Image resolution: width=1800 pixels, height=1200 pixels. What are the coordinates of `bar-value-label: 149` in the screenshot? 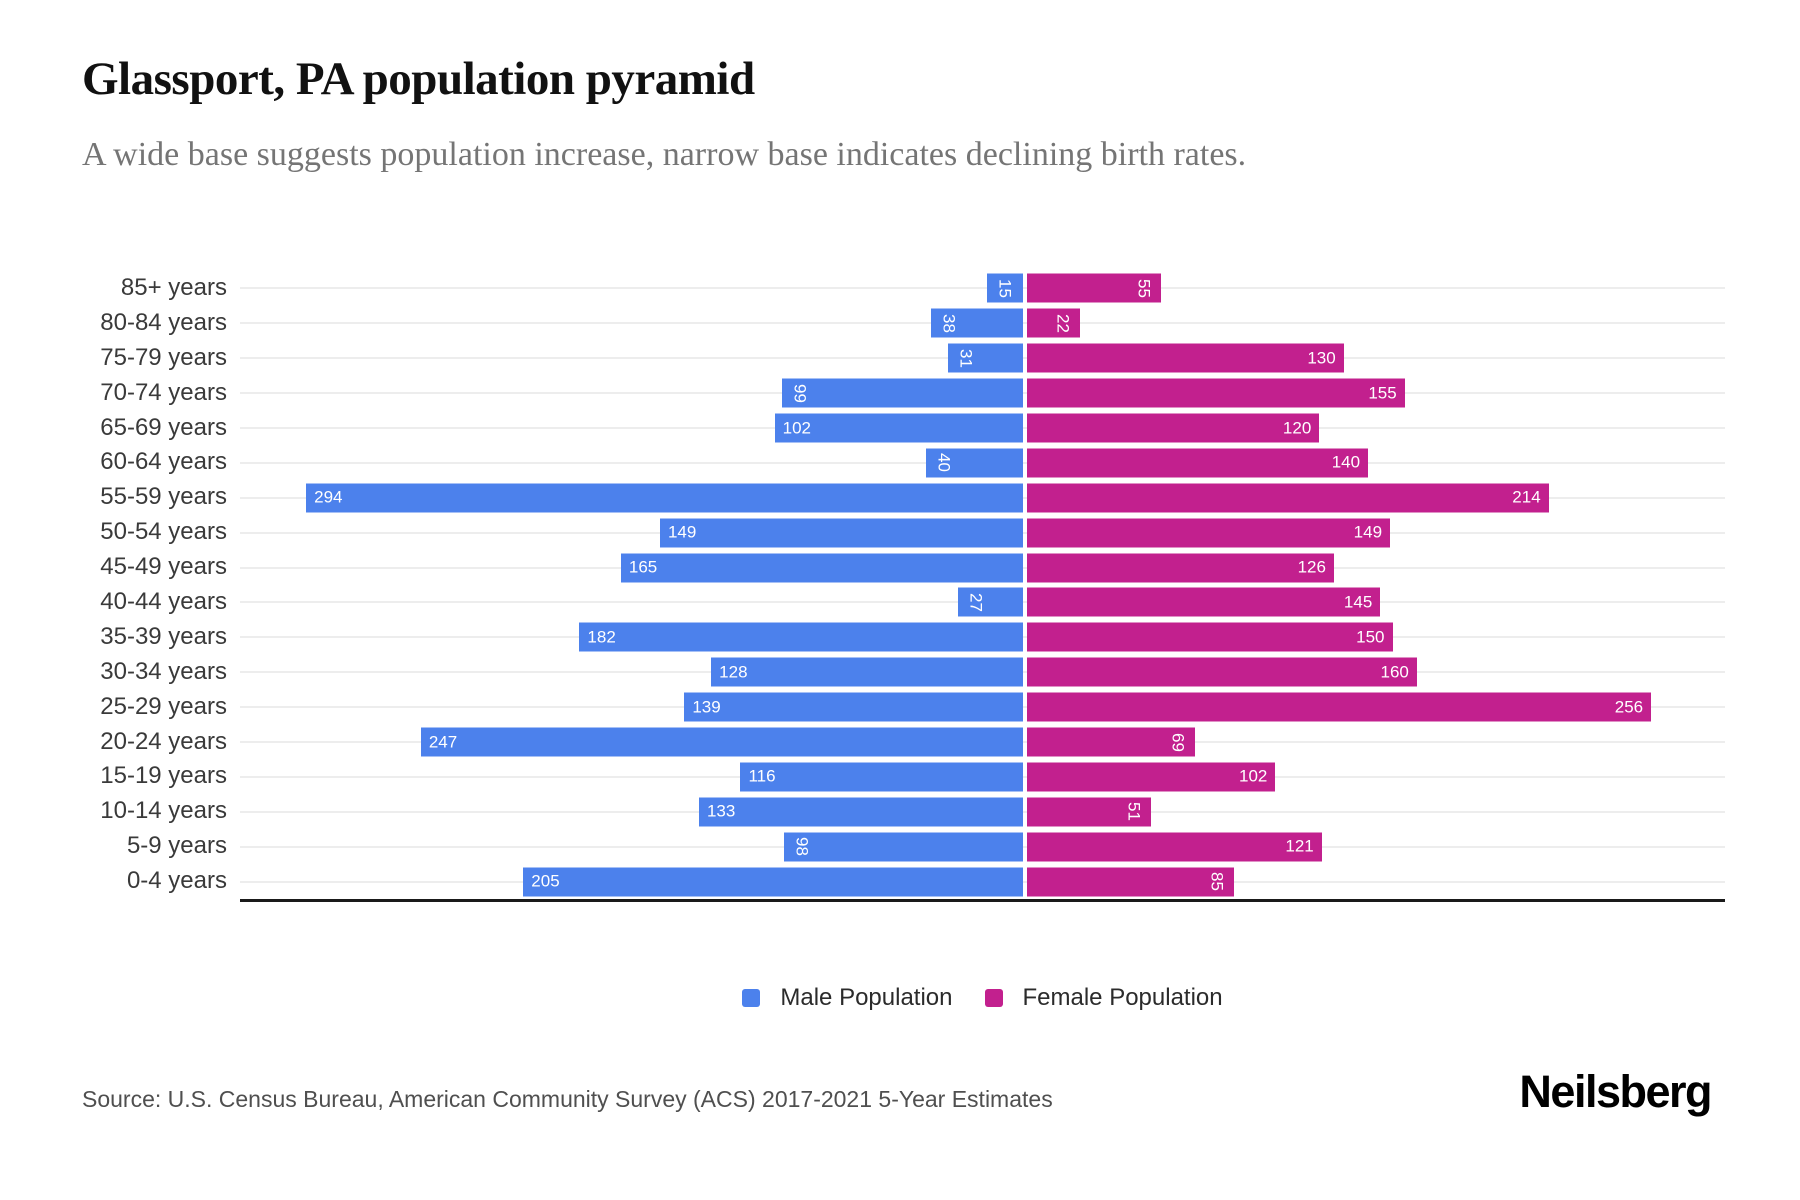 It's located at (1368, 532).